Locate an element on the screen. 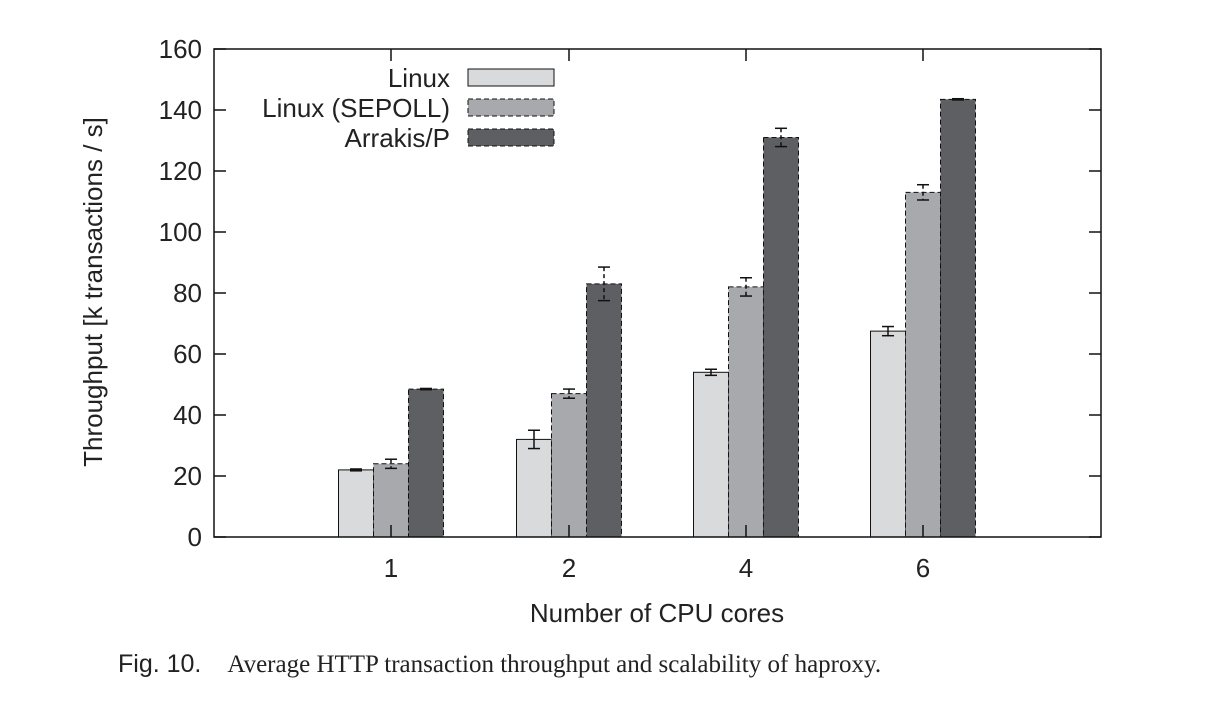 The image size is (1226, 704). y-tick-label-1: 20 is located at coordinates (187, 476).